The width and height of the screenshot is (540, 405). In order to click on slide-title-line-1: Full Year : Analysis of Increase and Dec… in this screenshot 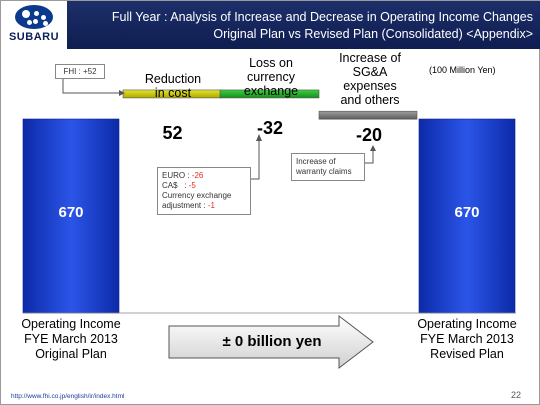, I will do `click(322, 17)`.